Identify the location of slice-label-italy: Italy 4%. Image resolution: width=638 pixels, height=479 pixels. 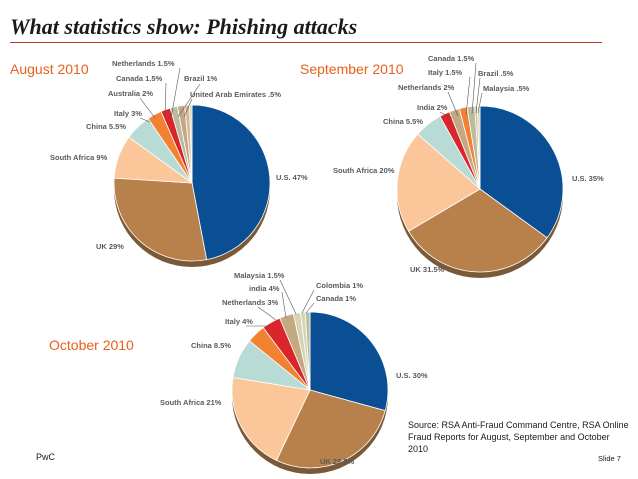
(239, 321).